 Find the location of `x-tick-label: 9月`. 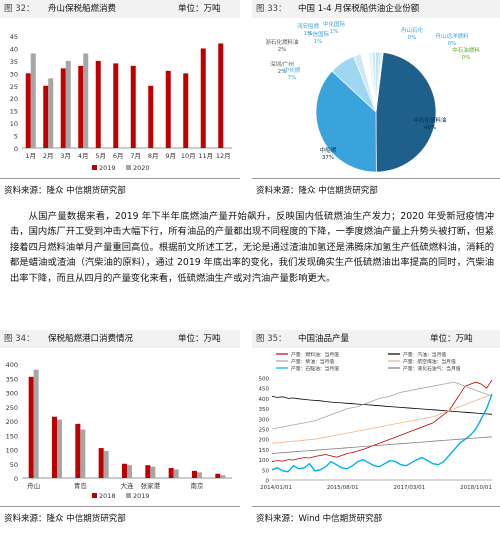

x-tick-label: 9月 is located at coordinates (170, 156).